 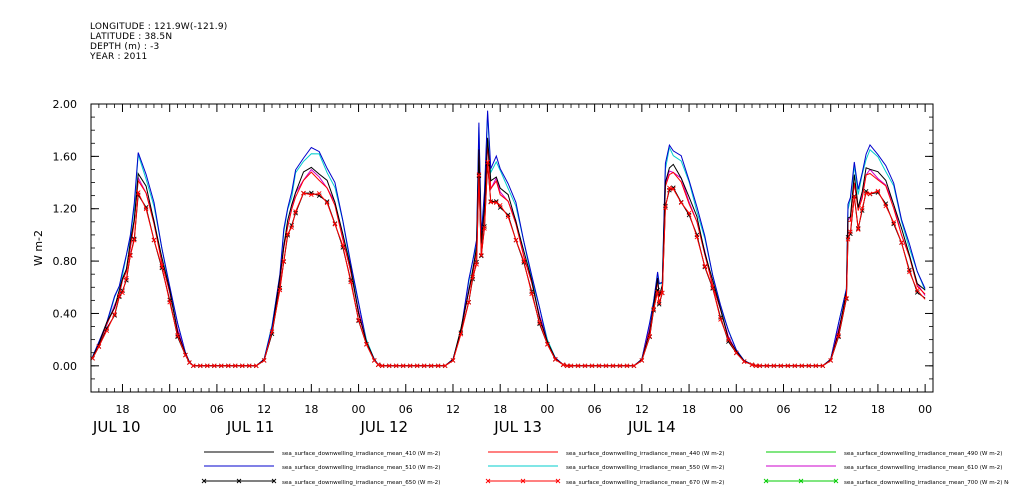 What do you see at coordinates (159, 27) in the screenshot?
I see `longitude-label: LONGITUDE : 121.9W(-121.9)` at bounding box center [159, 27].